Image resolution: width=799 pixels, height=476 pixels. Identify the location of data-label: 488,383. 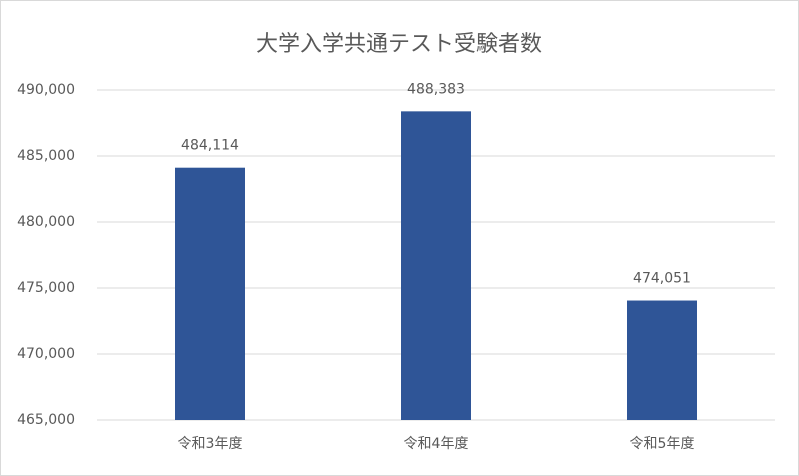
(436, 89).